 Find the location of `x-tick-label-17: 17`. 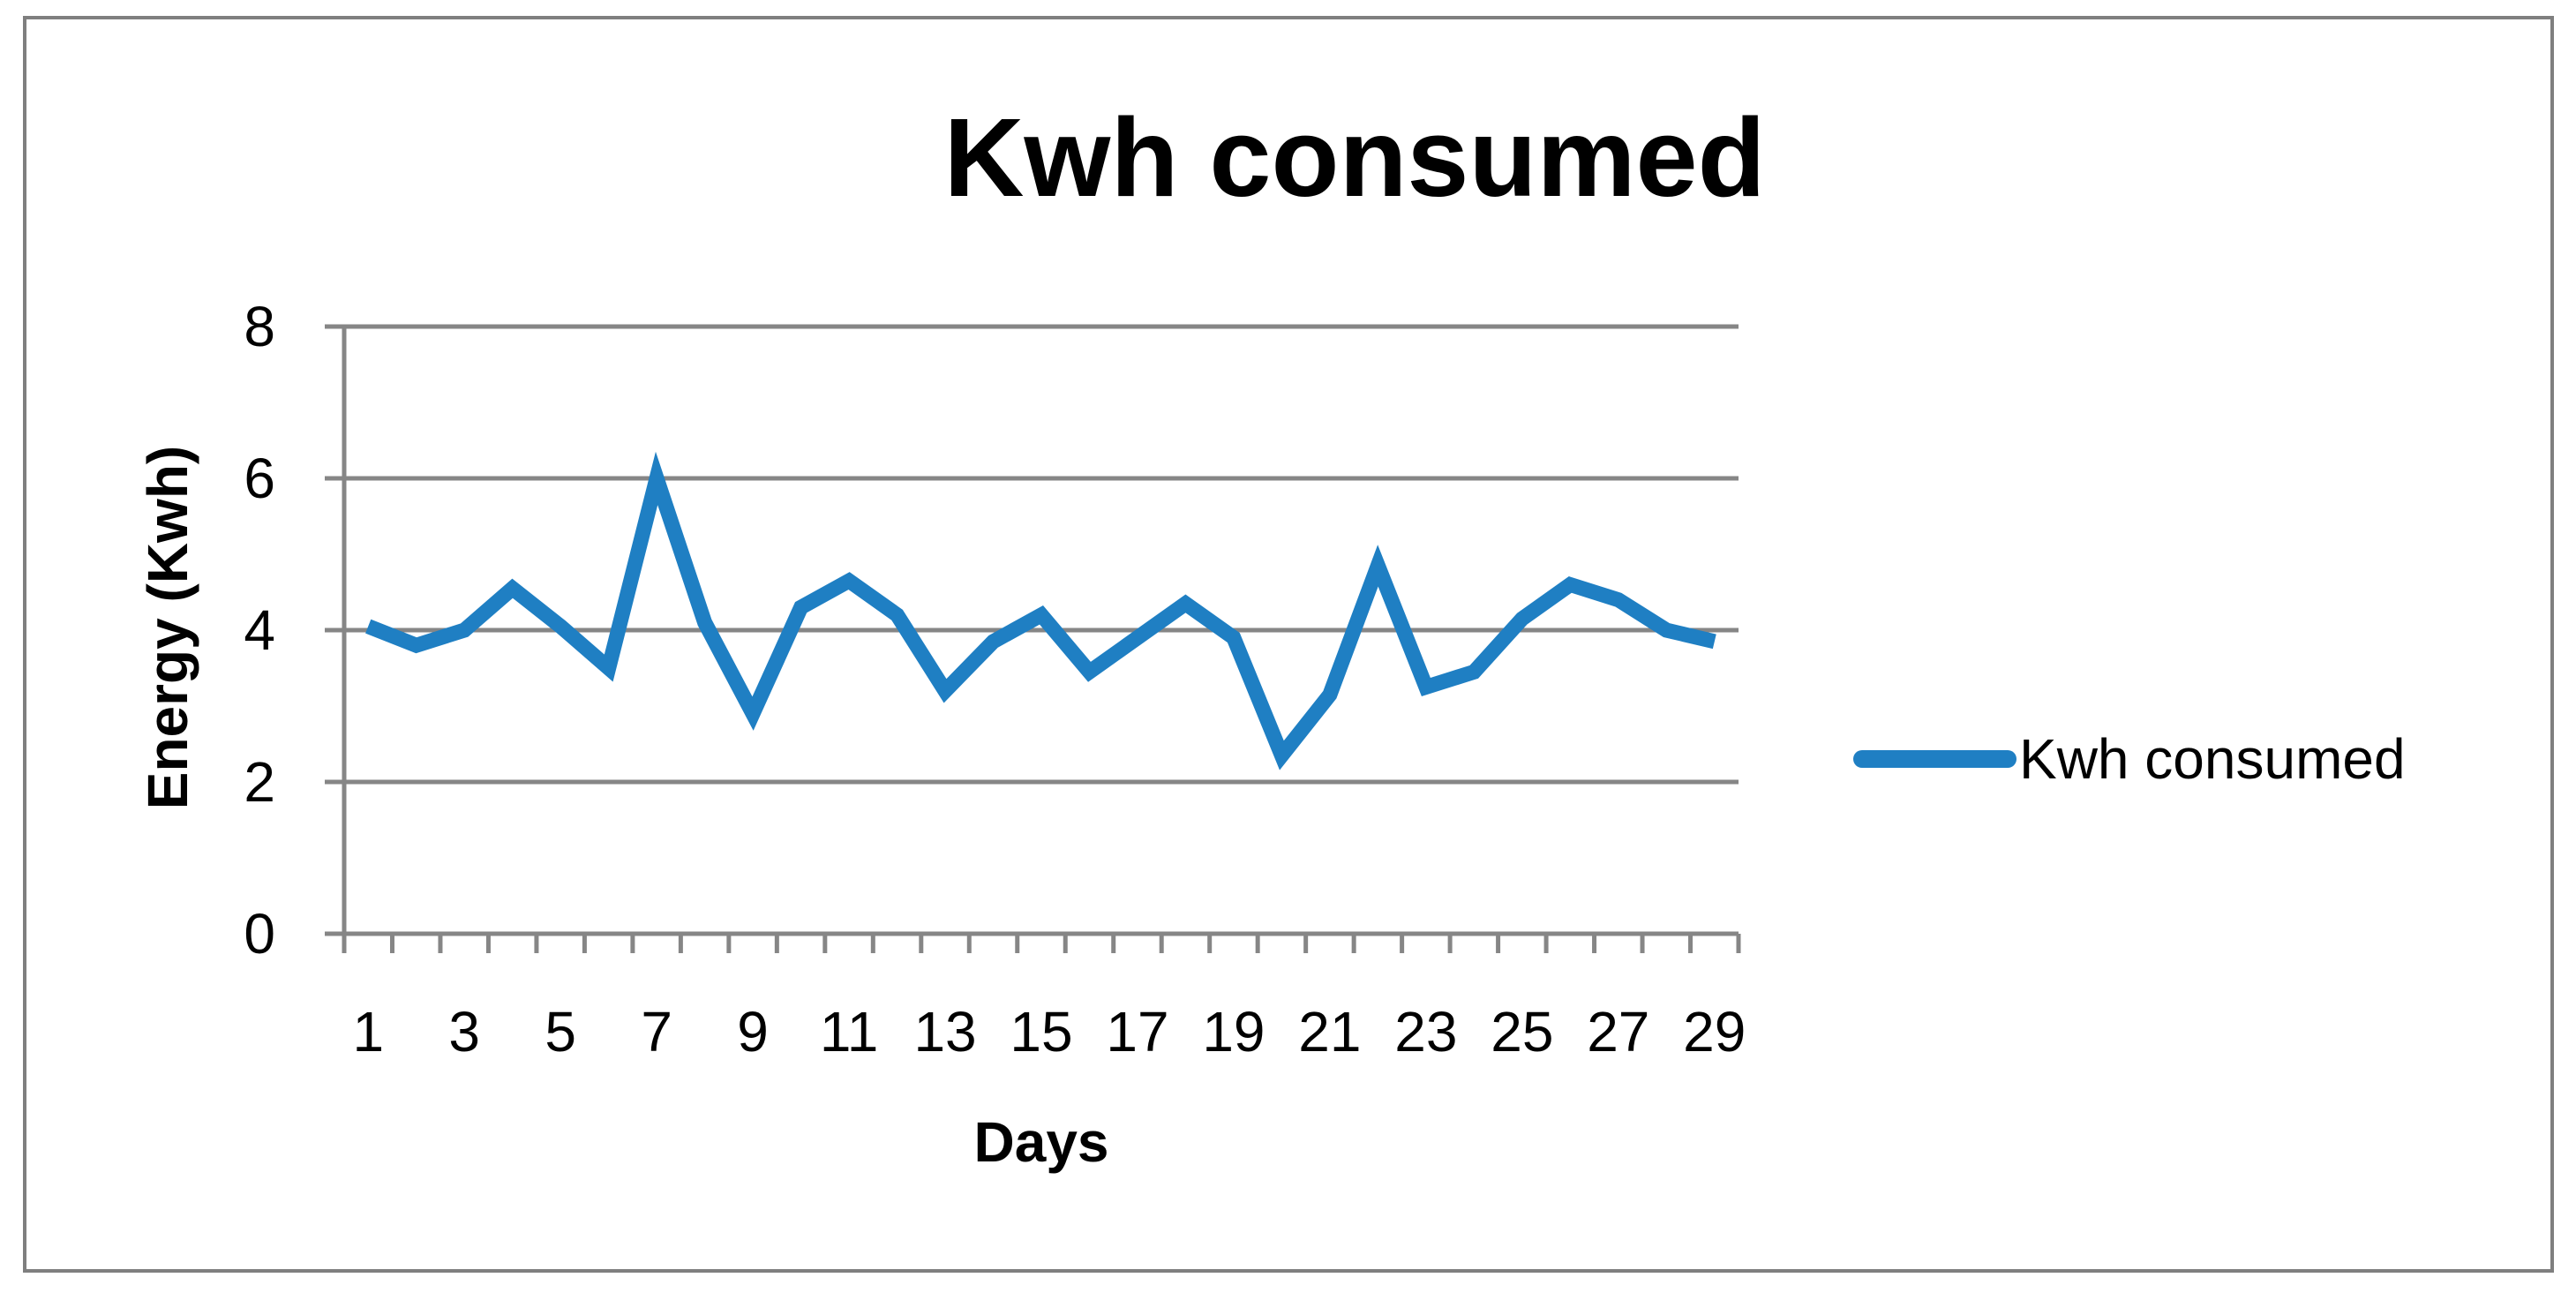

x-tick-label-17: 17 is located at coordinates (1137, 1031).